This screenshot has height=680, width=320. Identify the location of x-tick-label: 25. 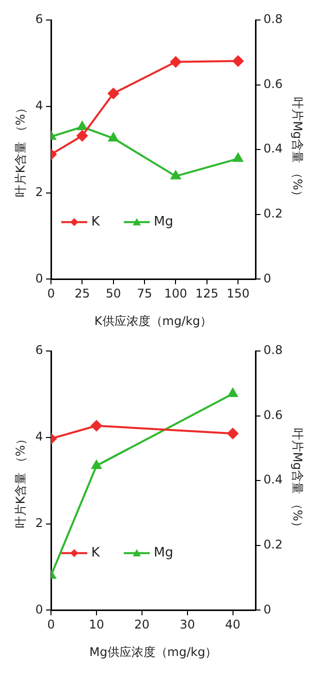
(82, 293).